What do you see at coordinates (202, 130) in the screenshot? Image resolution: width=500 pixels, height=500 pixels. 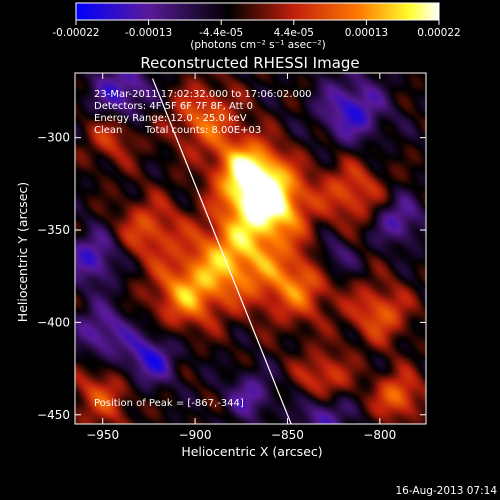 I see `annotation-counts: Total counts: 8.00E+03` at bounding box center [202, 130].